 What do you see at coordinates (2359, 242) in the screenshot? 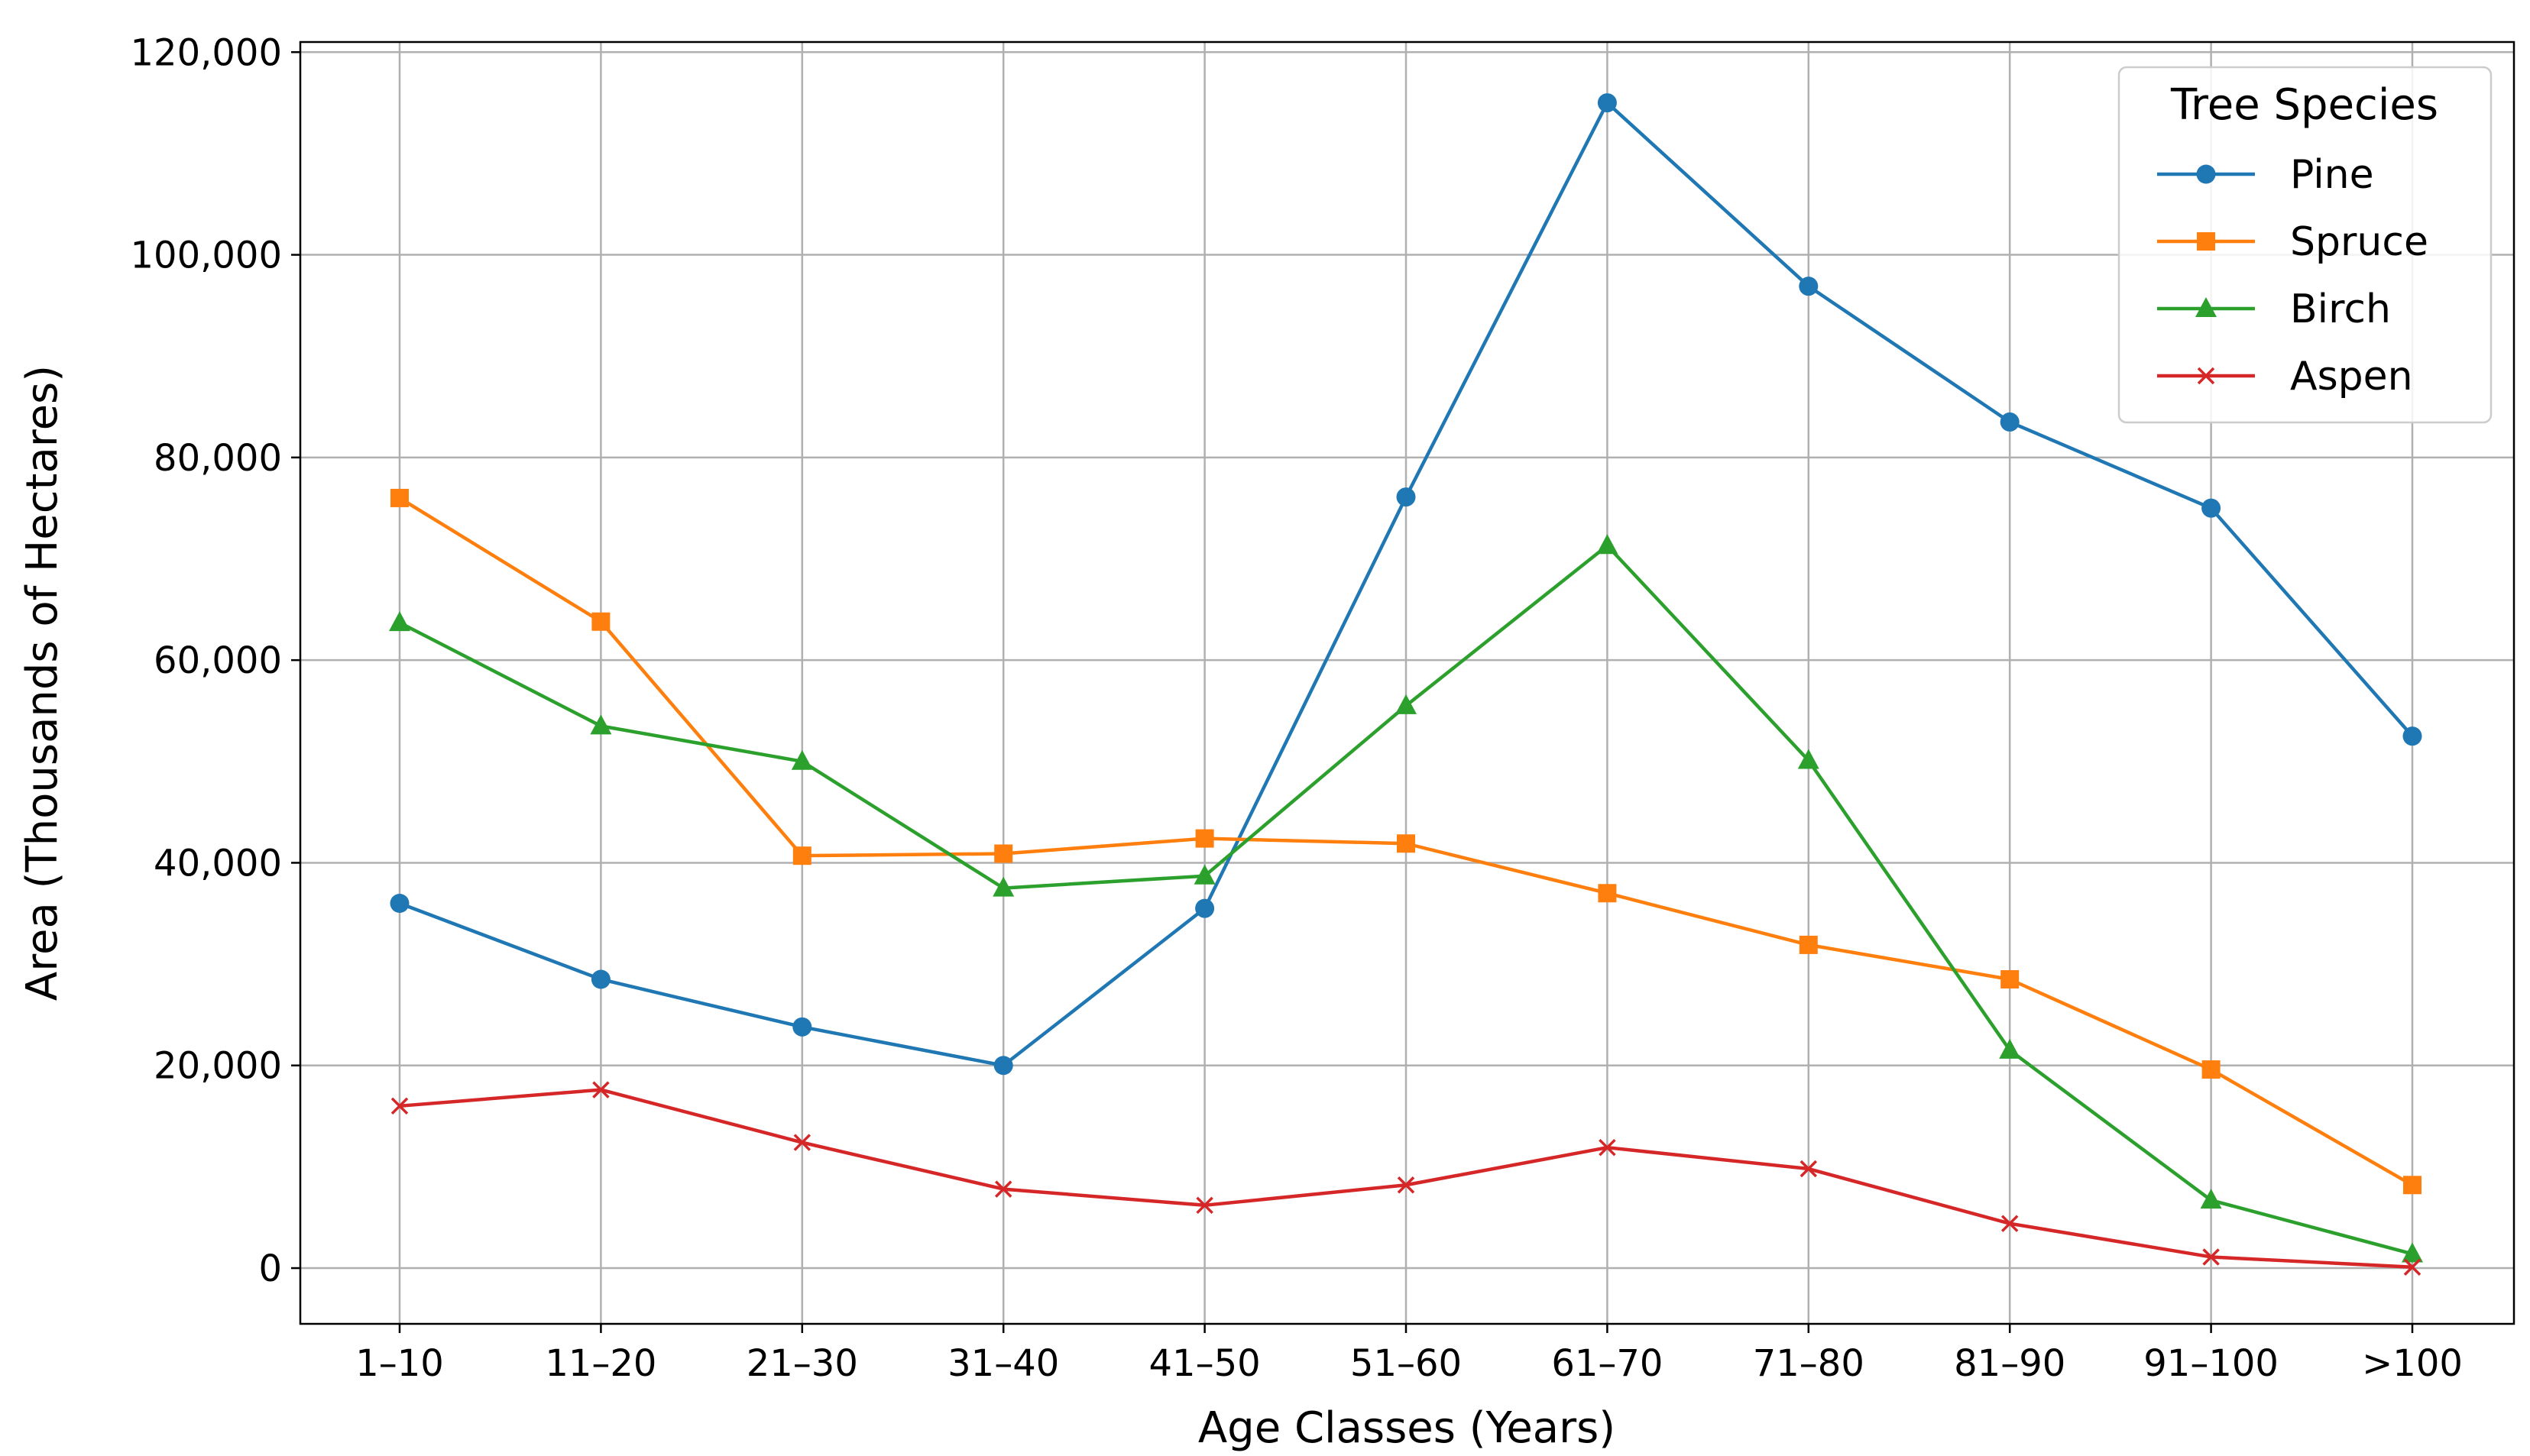
I see `legend-label-spruce: Spruce` at bounding box center [2359, 242].